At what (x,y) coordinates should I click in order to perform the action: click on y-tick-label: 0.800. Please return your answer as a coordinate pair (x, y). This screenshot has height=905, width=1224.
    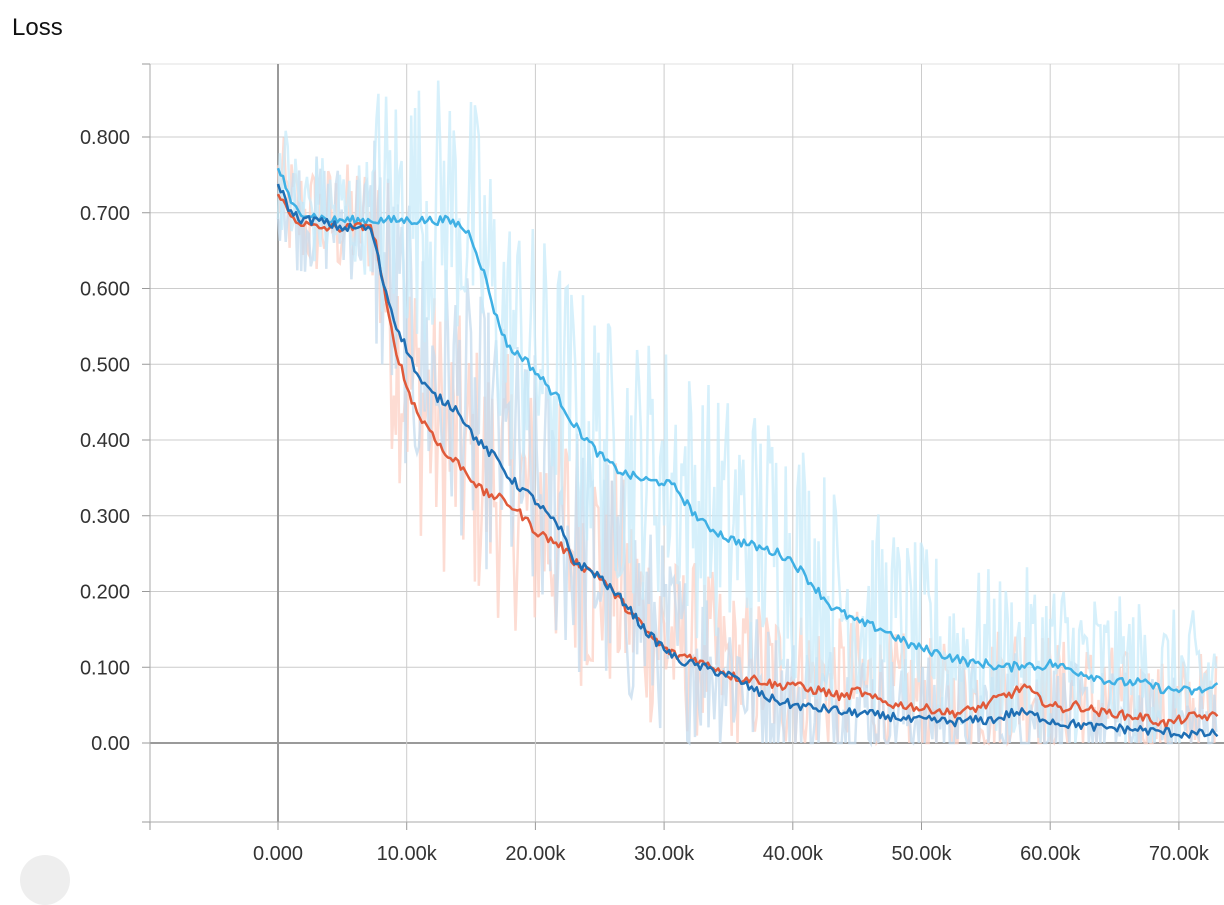
    Looking at the image, I should click on (105, 138).